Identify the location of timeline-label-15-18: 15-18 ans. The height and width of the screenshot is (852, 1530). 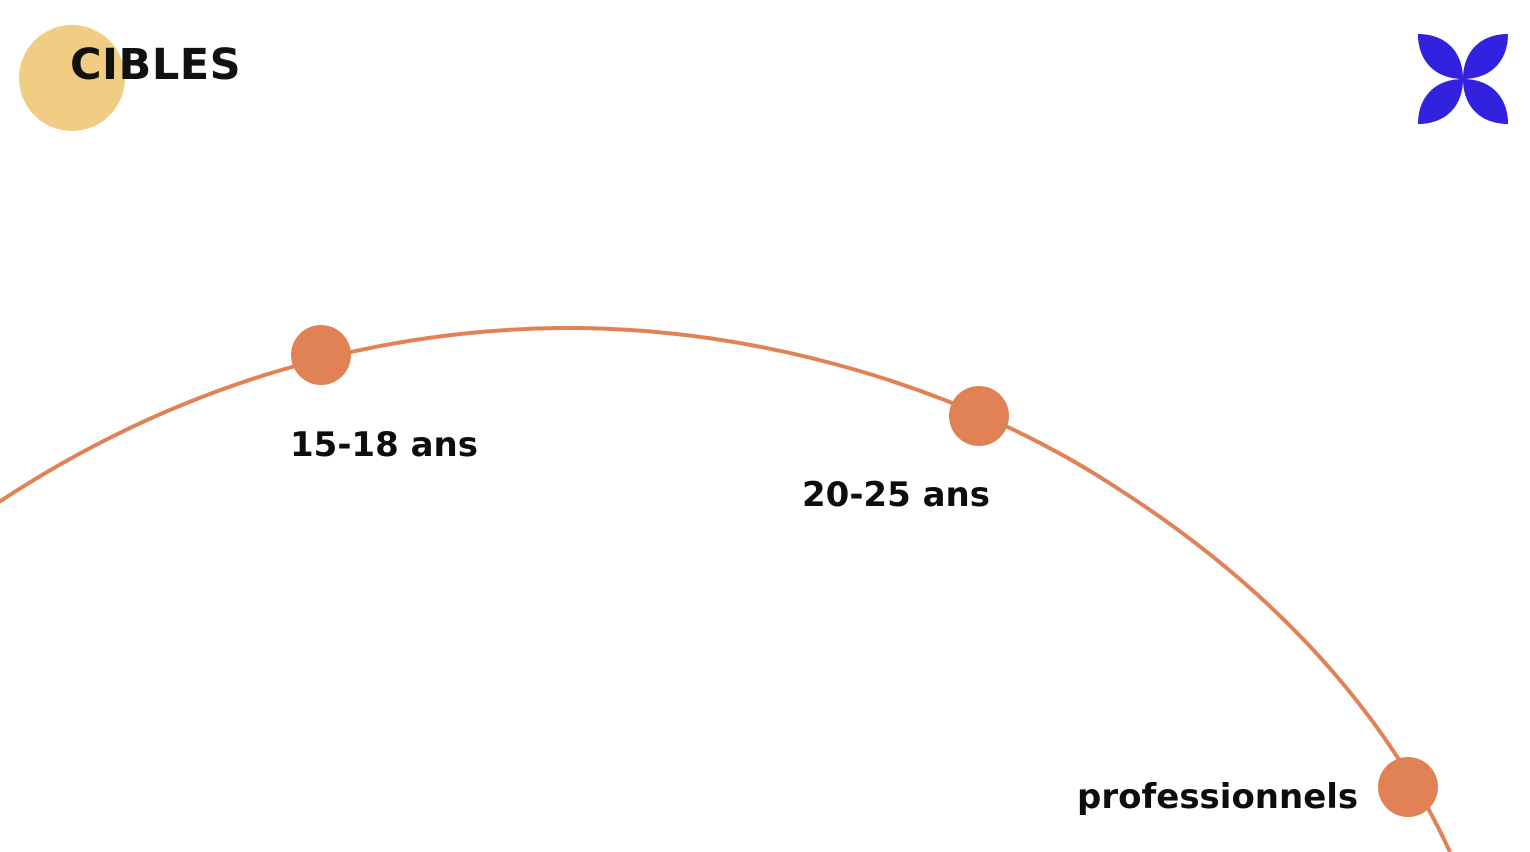
(384, 445).